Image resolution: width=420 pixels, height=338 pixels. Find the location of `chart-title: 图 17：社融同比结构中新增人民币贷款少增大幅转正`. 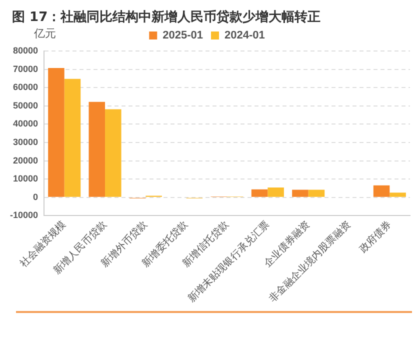

chart-title: 图 17：社融同比结构中新增人民币贷款少增大幅转正 is located at coordinates (166, 16).